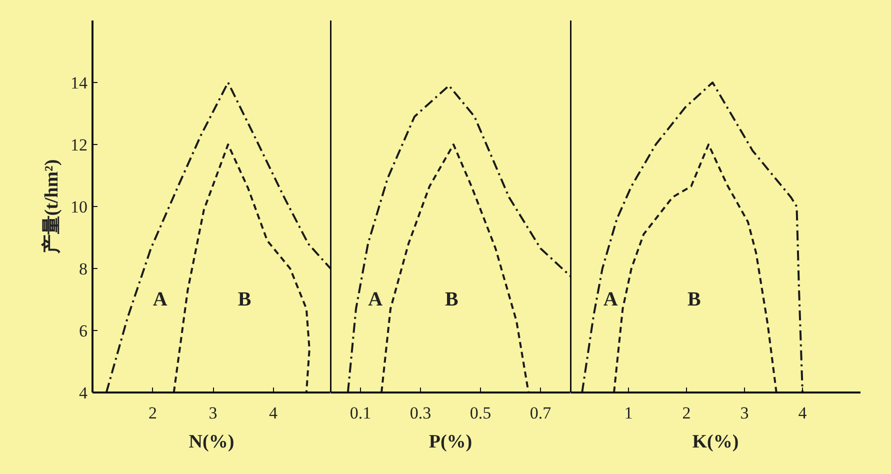 This screenshot has height=474, width=891. Describe the element at coordinates (421, 413) in the screenshot. I see `x-tick-label: 0.3` at that location.